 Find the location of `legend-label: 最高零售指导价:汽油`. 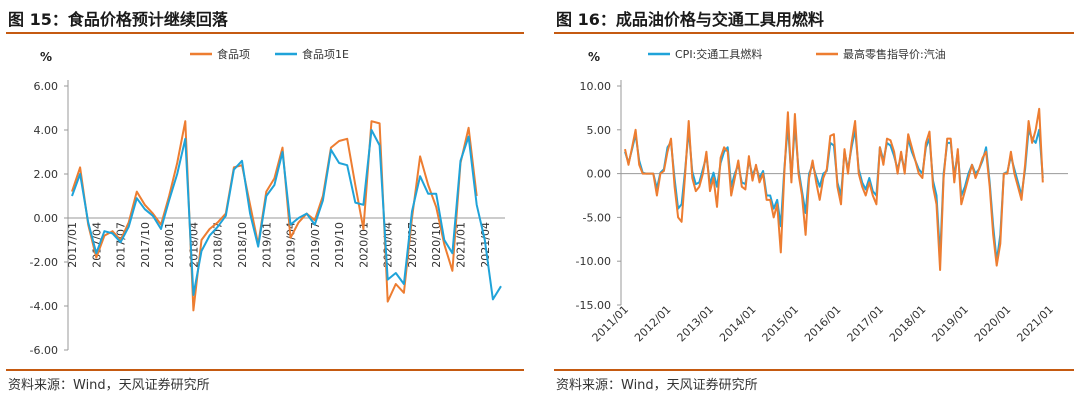

legend-label: 最高零售指导价:汽油 is located at coordinates (894, 54).